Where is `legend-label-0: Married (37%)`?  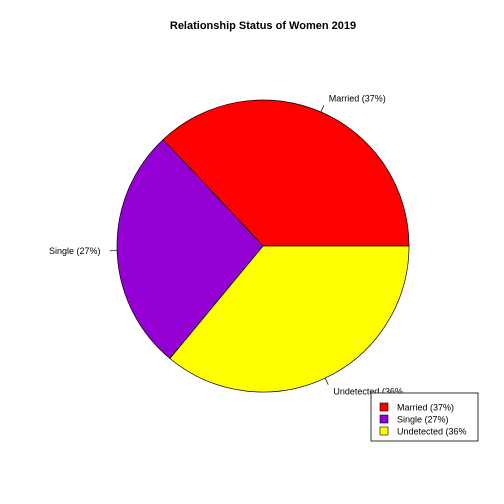 legend-label-0: Married (37%) is located at coordinates (425, 408).